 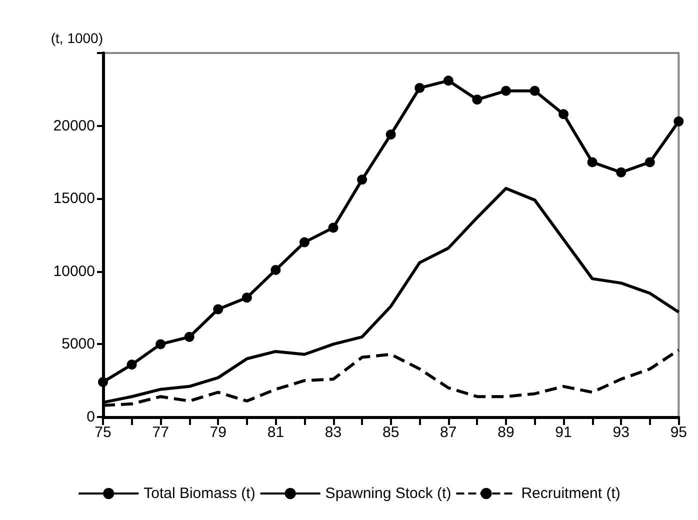 I want to click on x-tick-label: 87, so click(x=448, y=432).